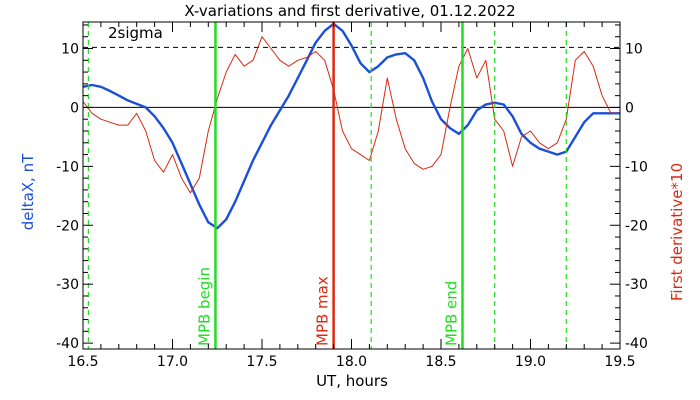 Image resolution: width=700 pixels, height=400 pixels. Describe the element at coordinates (677, 232) in the screenshot. I see `y-axis-label-right: First derivative*10` at that location.